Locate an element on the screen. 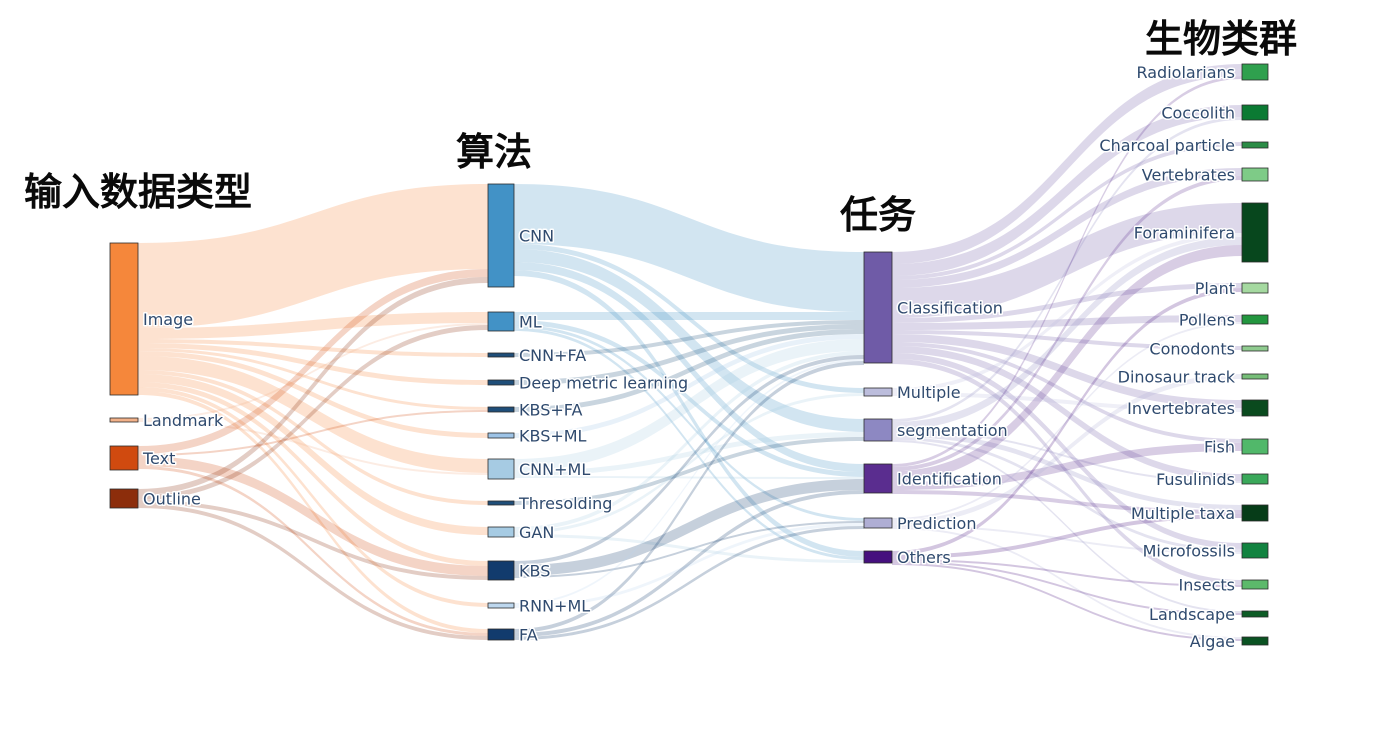 Image resolution: width=1379 pixels, height=751 pixels. link-ml-classification is located at coordinates (689, 316).